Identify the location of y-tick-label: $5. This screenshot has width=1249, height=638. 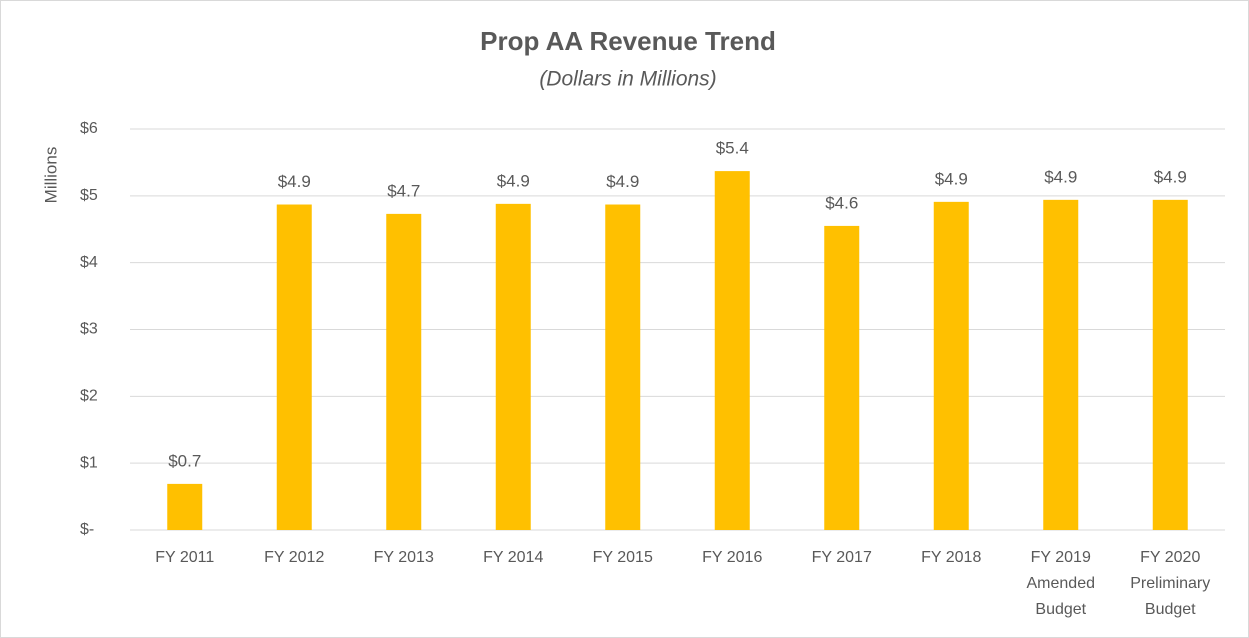
(89, 195).